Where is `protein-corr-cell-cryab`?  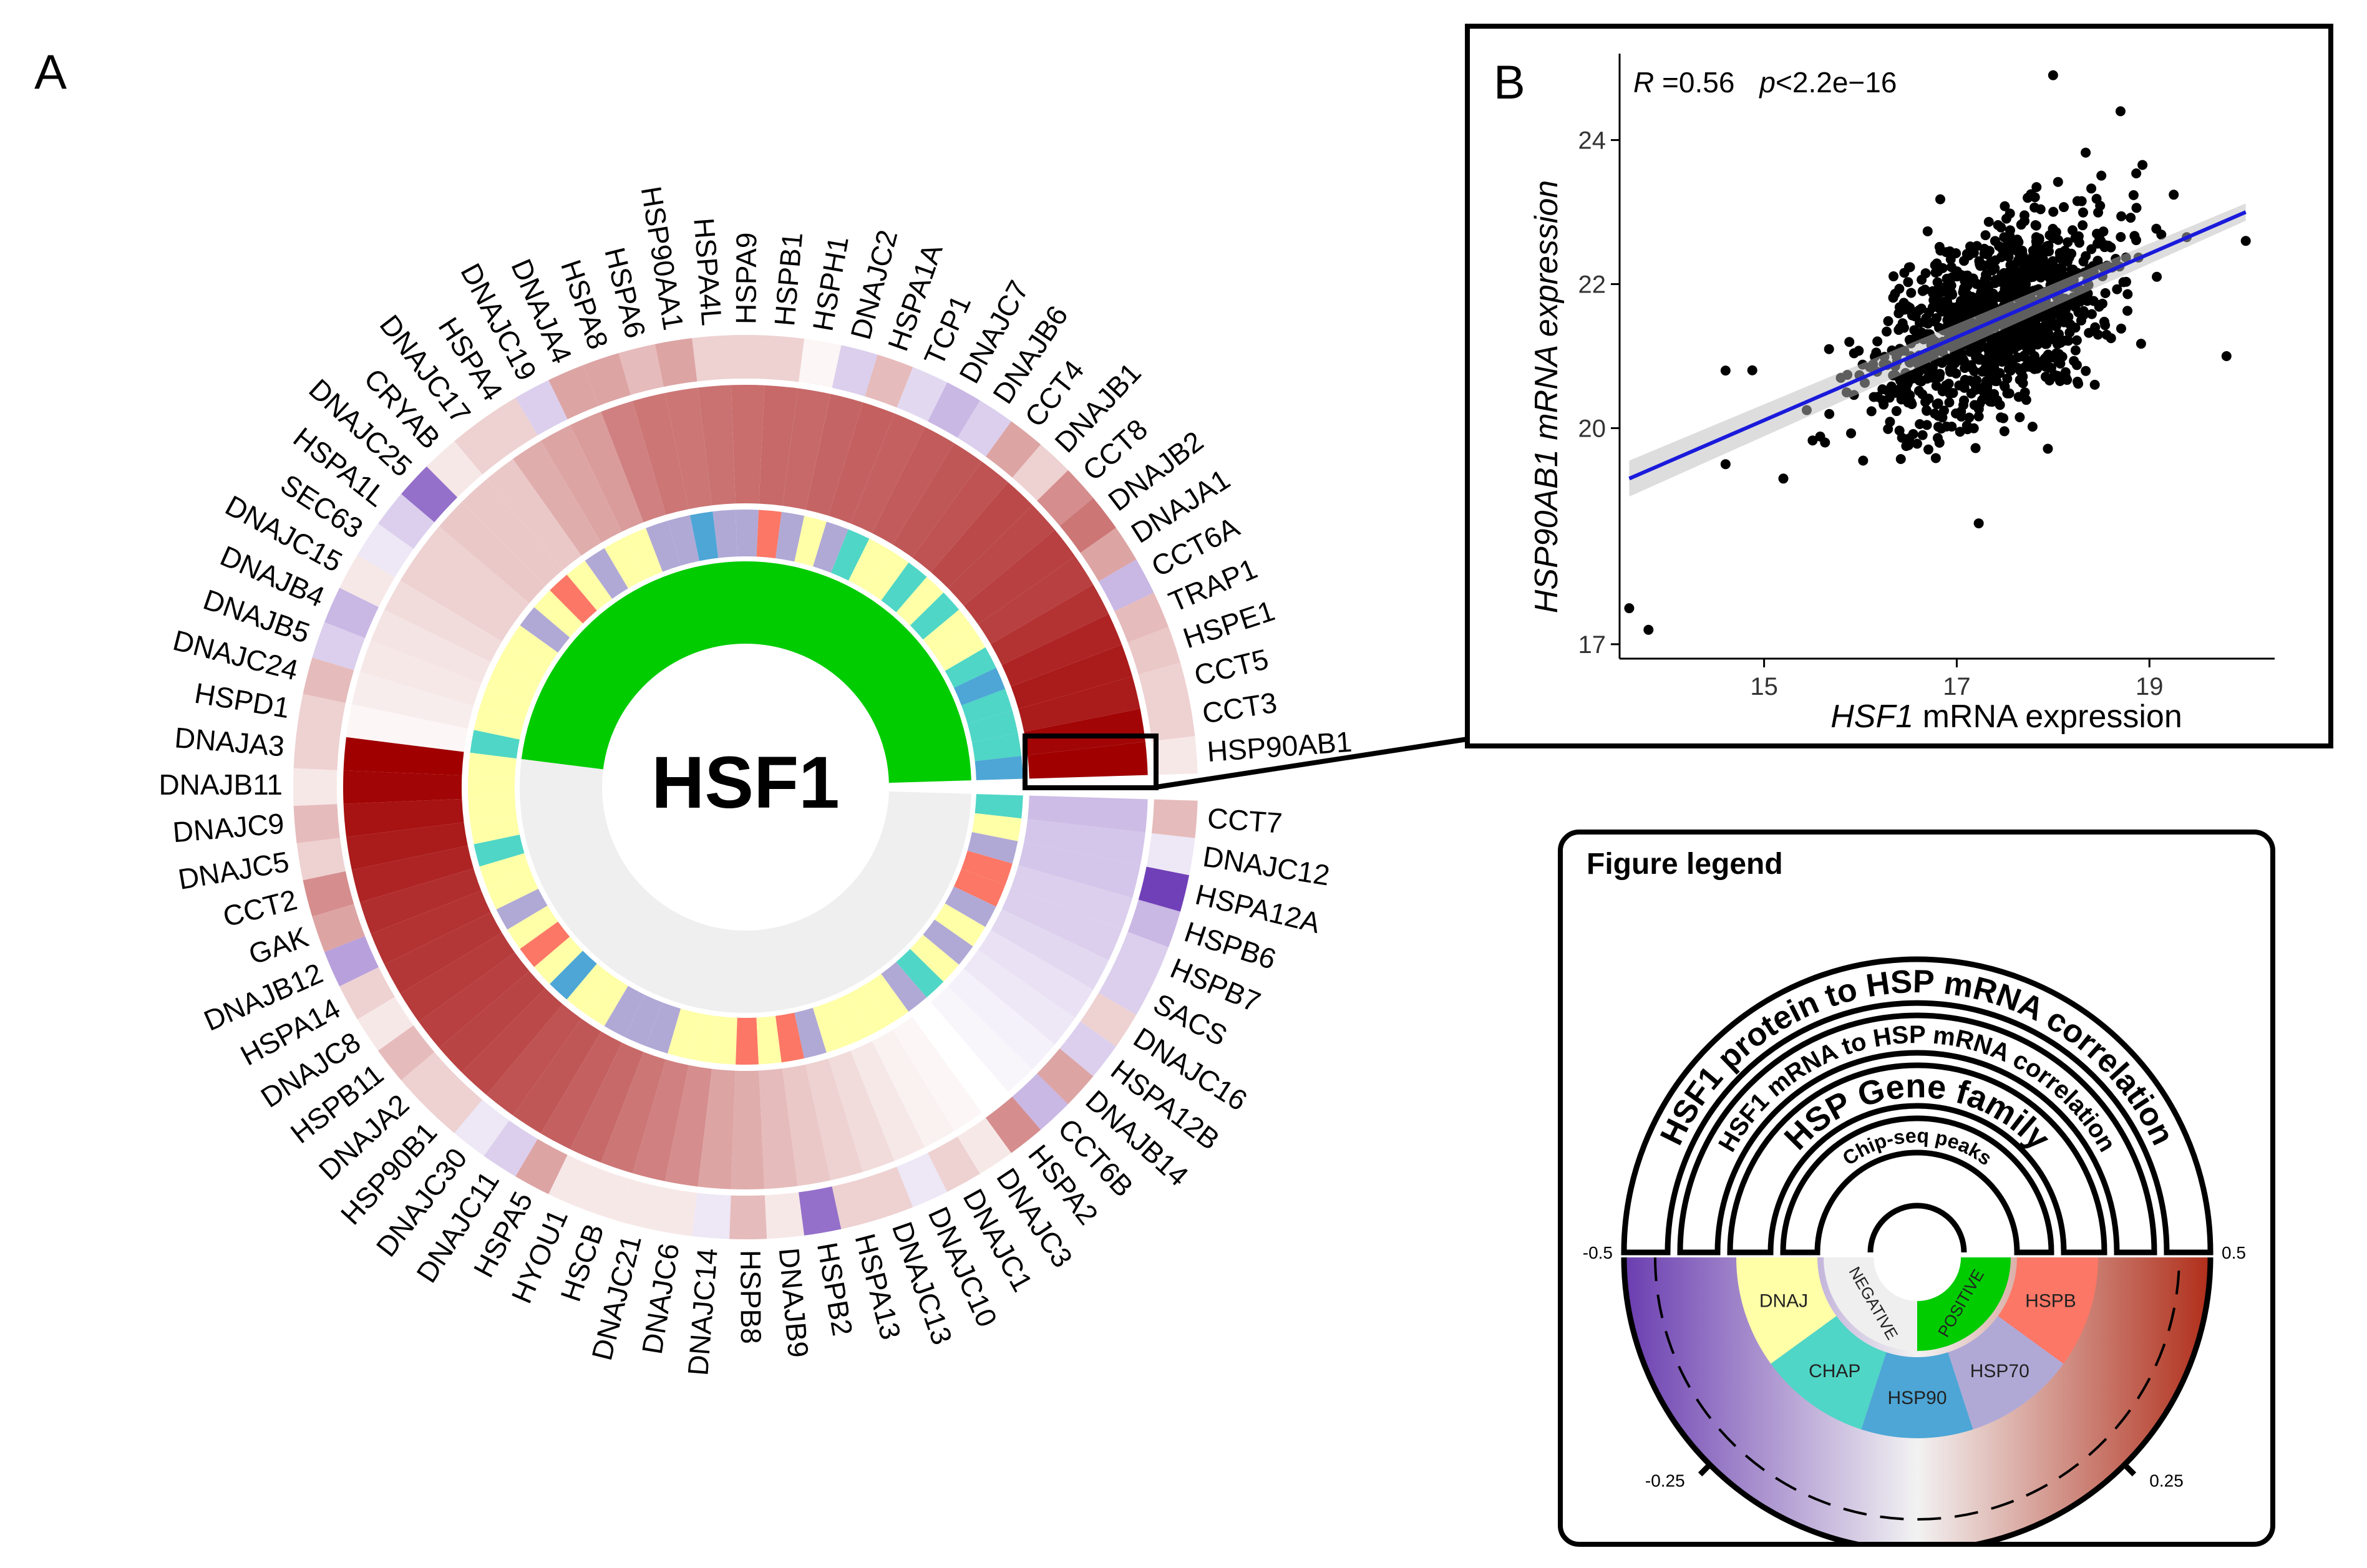
protein-corr-cell-cryab is located at coordinates (512, 532).